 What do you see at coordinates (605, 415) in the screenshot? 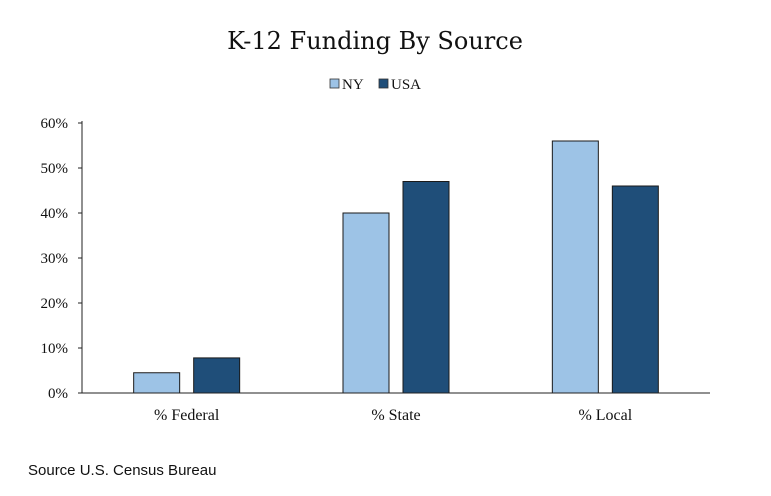
I see `x-category-label: % Local` at bounding box center [605, 415].